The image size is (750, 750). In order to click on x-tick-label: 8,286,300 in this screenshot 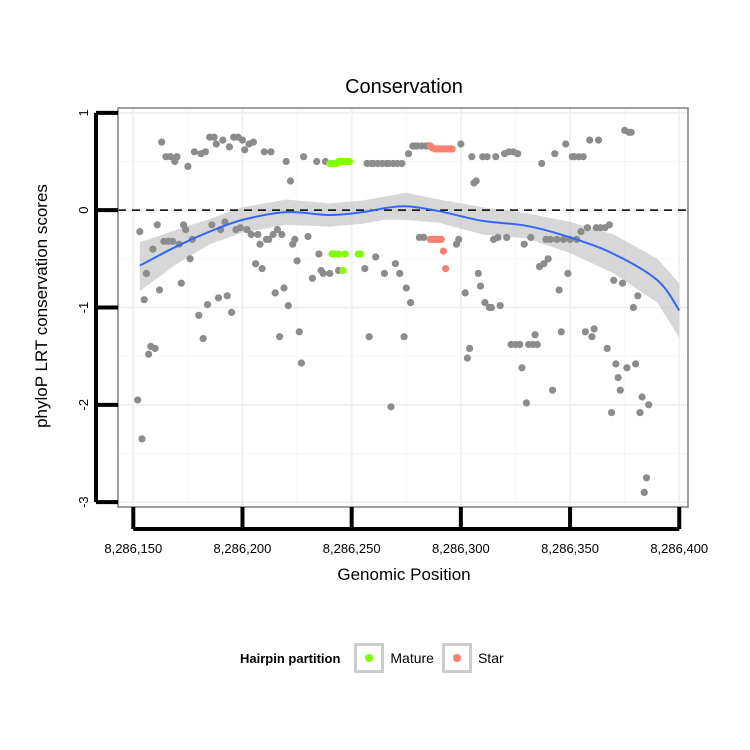, I will do `click(461, 548)`.